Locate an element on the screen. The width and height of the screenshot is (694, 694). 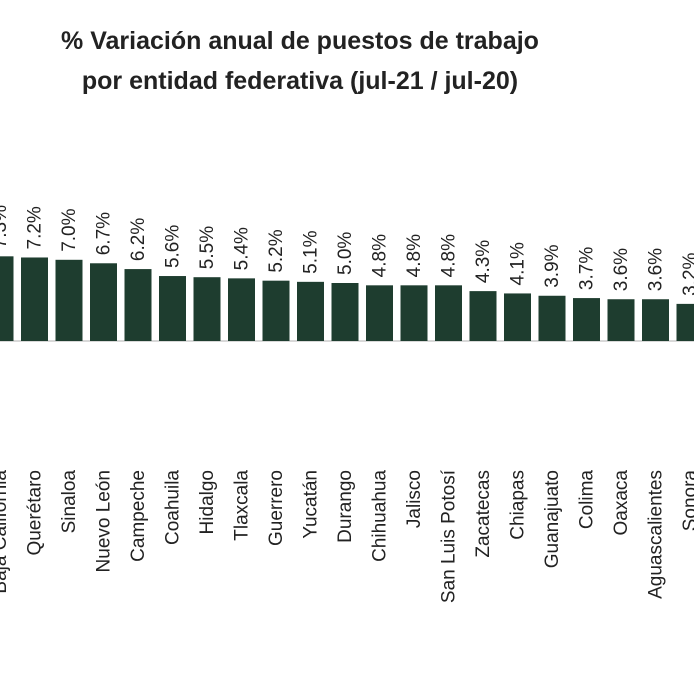
value-label: 5.0% is located at coordinates (345, 253).